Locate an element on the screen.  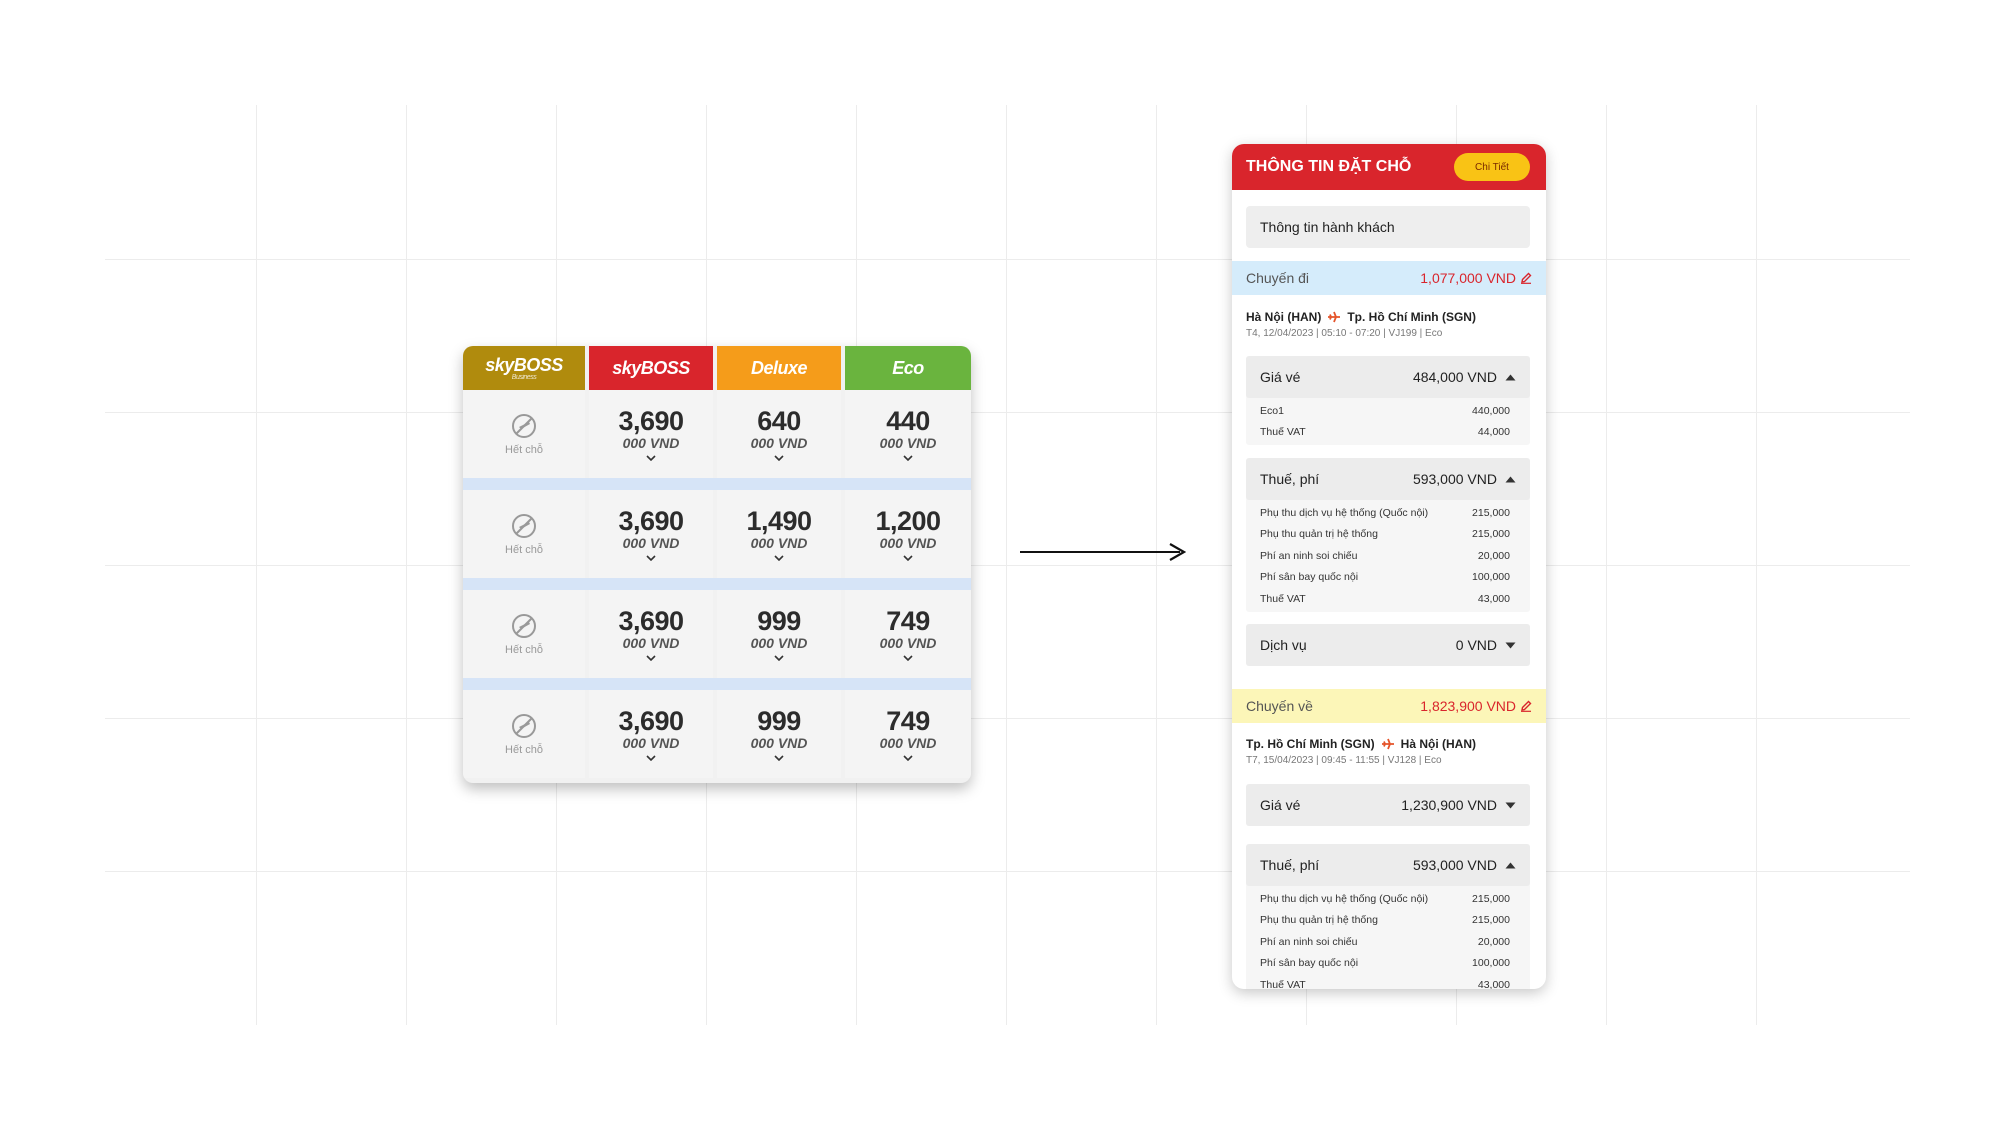
passenger-info-button: Thông tin hành khách is located at coordinates (1388, 227).